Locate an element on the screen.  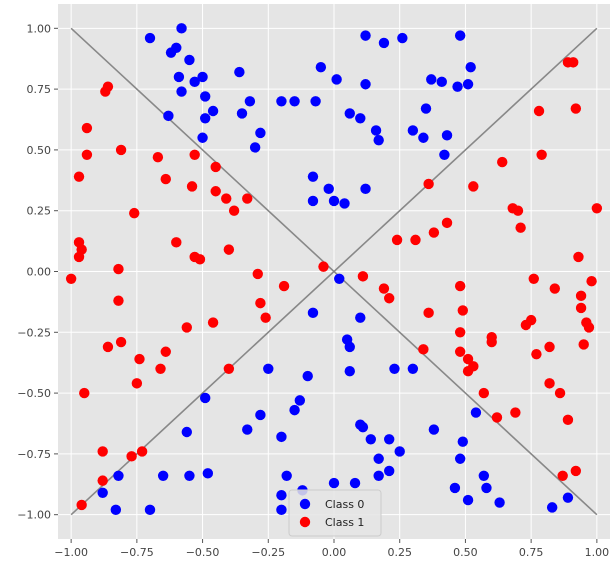
x-tick-label: −1.00 is located at coordinates (71, 552).